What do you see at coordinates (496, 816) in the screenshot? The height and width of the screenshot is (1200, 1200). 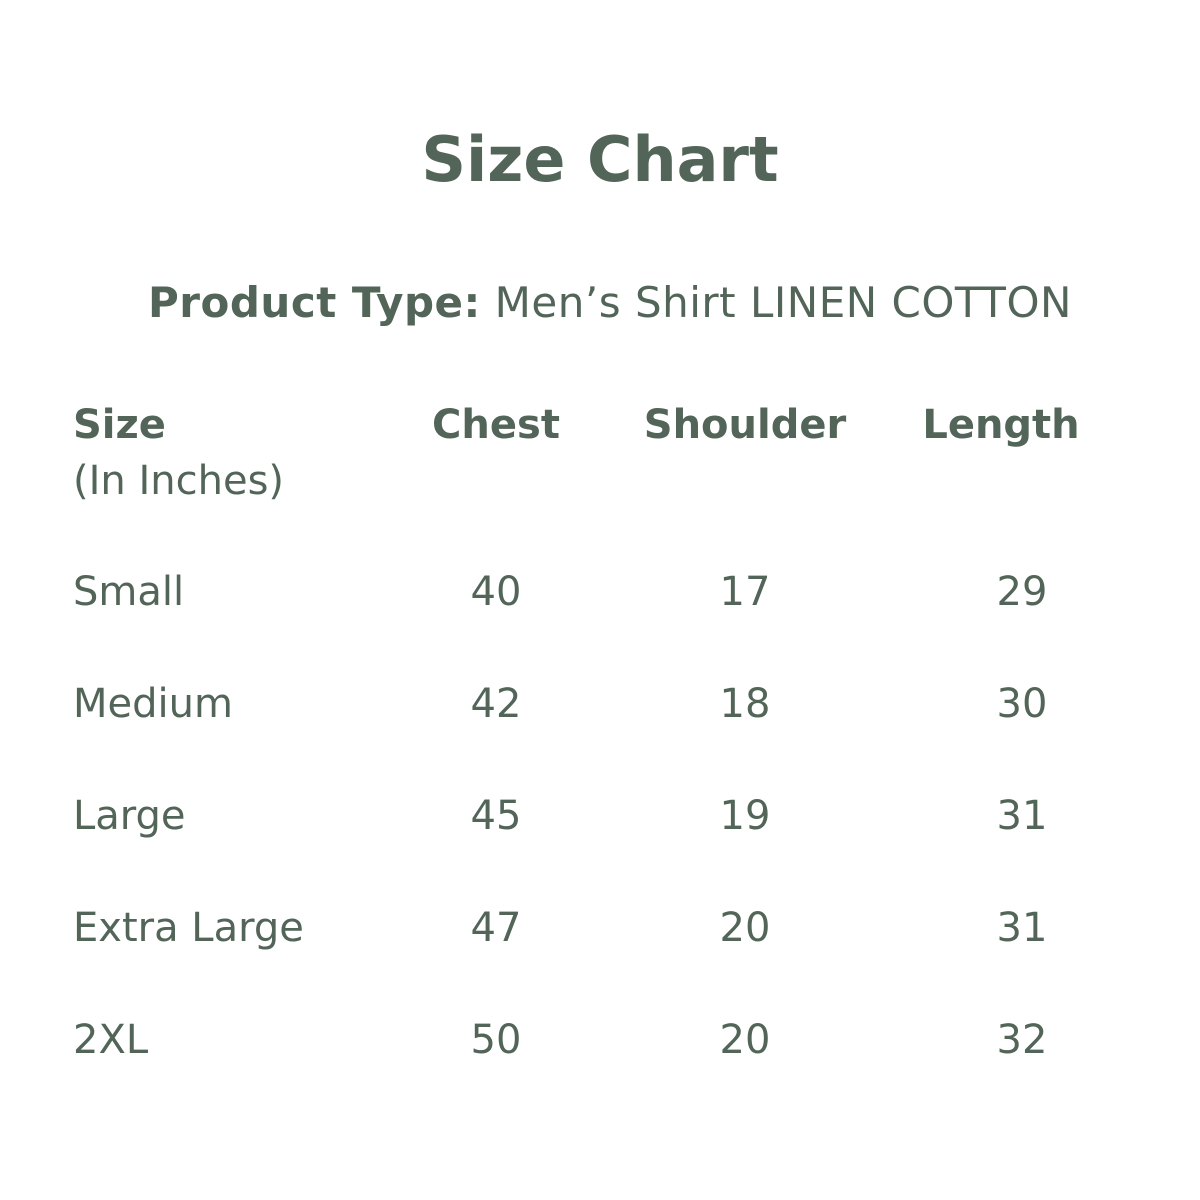 I see `cell-chest: 45` at bounding box center [496, 816].